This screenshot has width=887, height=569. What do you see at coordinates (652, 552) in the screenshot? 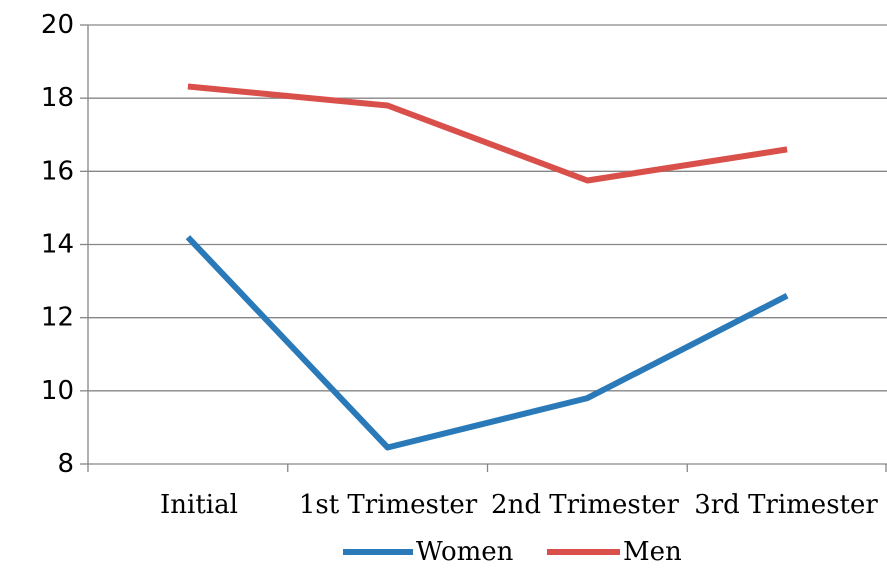
I see `legend-label: Men` at bounding box center [652, 552].